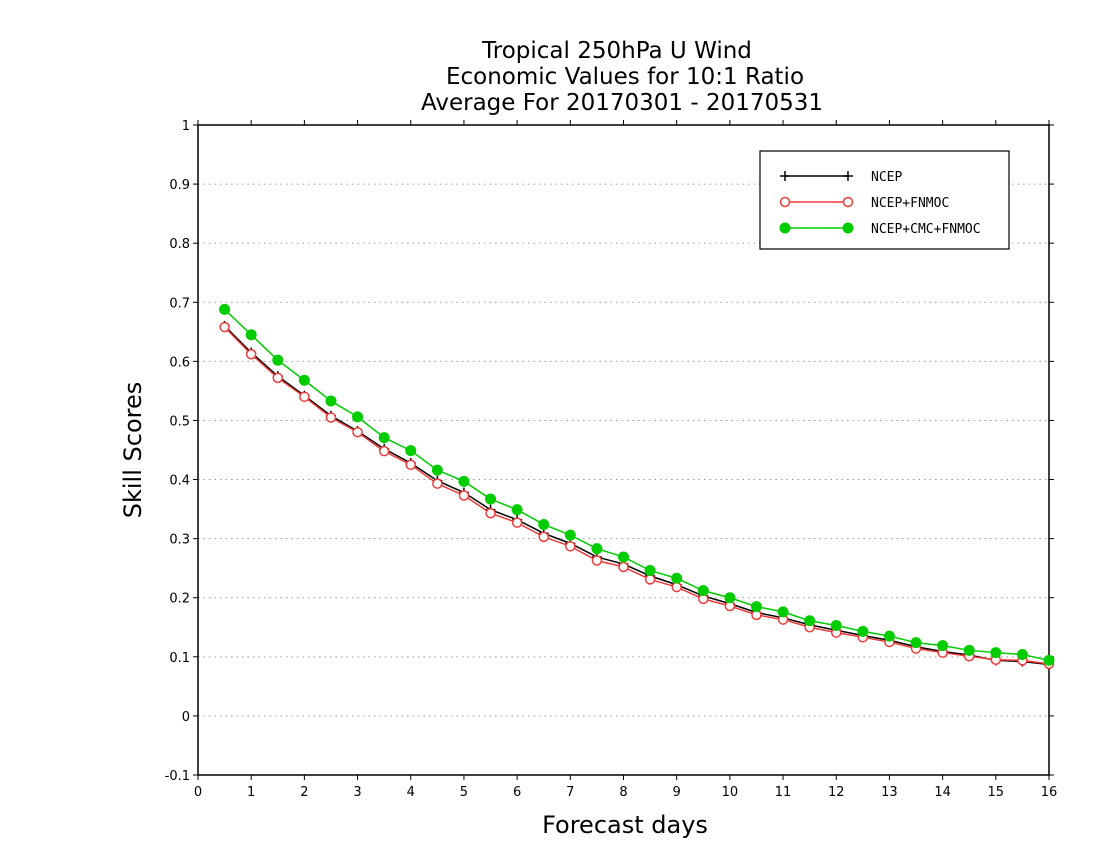 The width and height of the screenshot is (1100, 850). I want to click on x-tick-label: 5, so click(464, 792).